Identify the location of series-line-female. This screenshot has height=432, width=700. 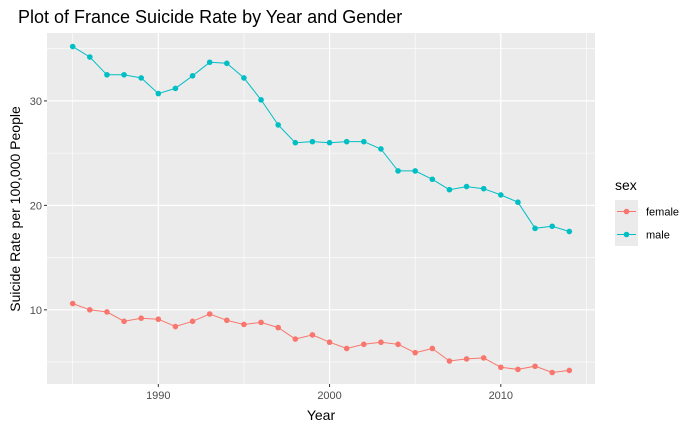
(321, 338).